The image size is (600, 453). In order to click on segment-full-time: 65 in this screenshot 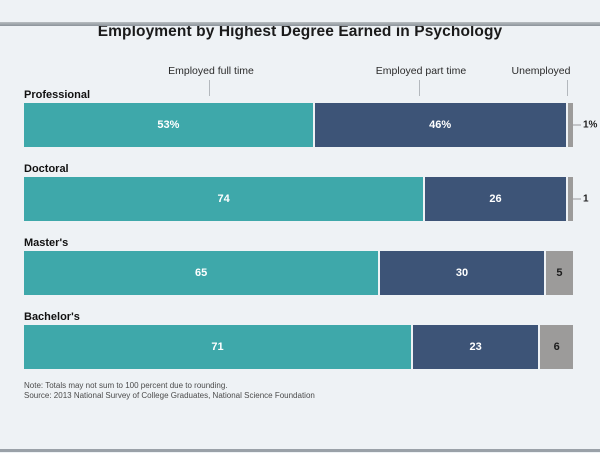, I will do `click(201, 273)`.